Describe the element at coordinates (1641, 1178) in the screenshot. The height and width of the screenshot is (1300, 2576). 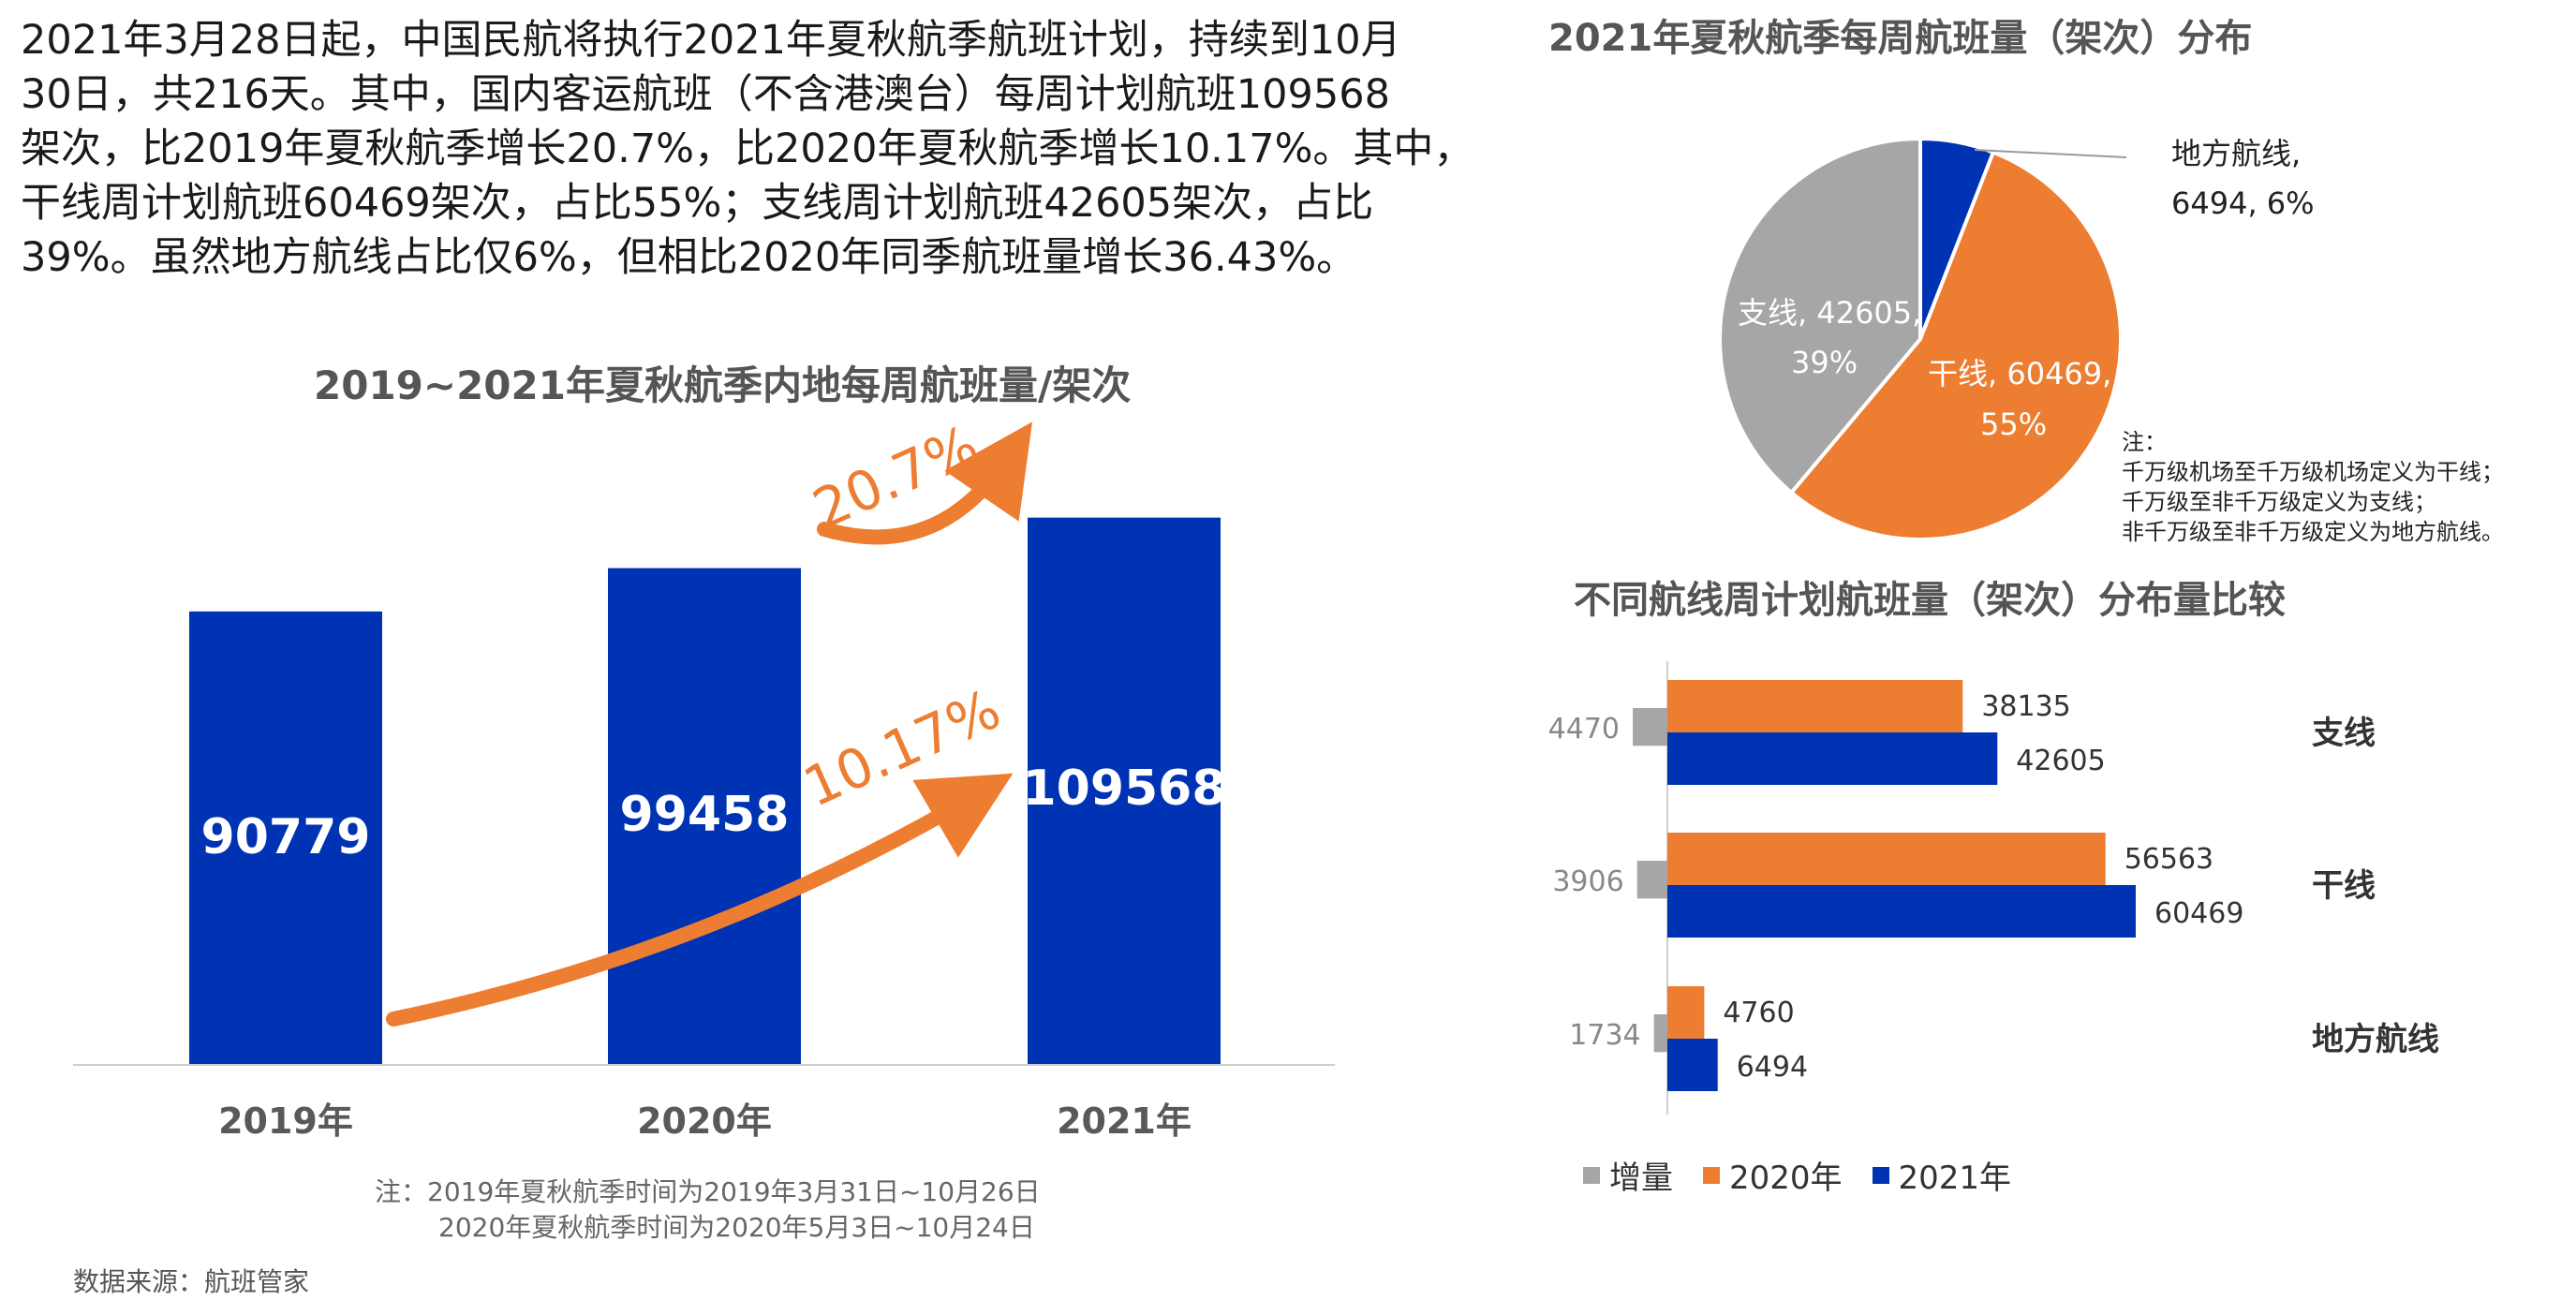
I see `legend-label: 增量` at that location.